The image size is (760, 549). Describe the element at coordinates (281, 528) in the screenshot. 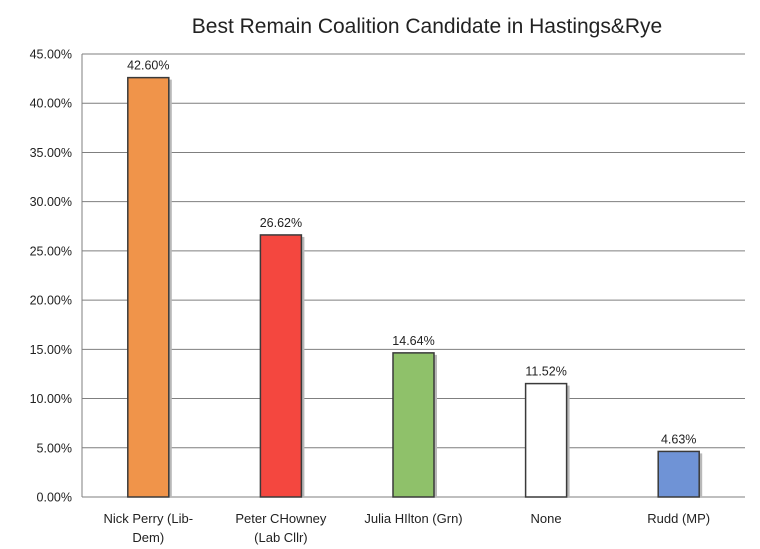

I see `category-label: Peter CHowney (Lab Cllr)` at that location.